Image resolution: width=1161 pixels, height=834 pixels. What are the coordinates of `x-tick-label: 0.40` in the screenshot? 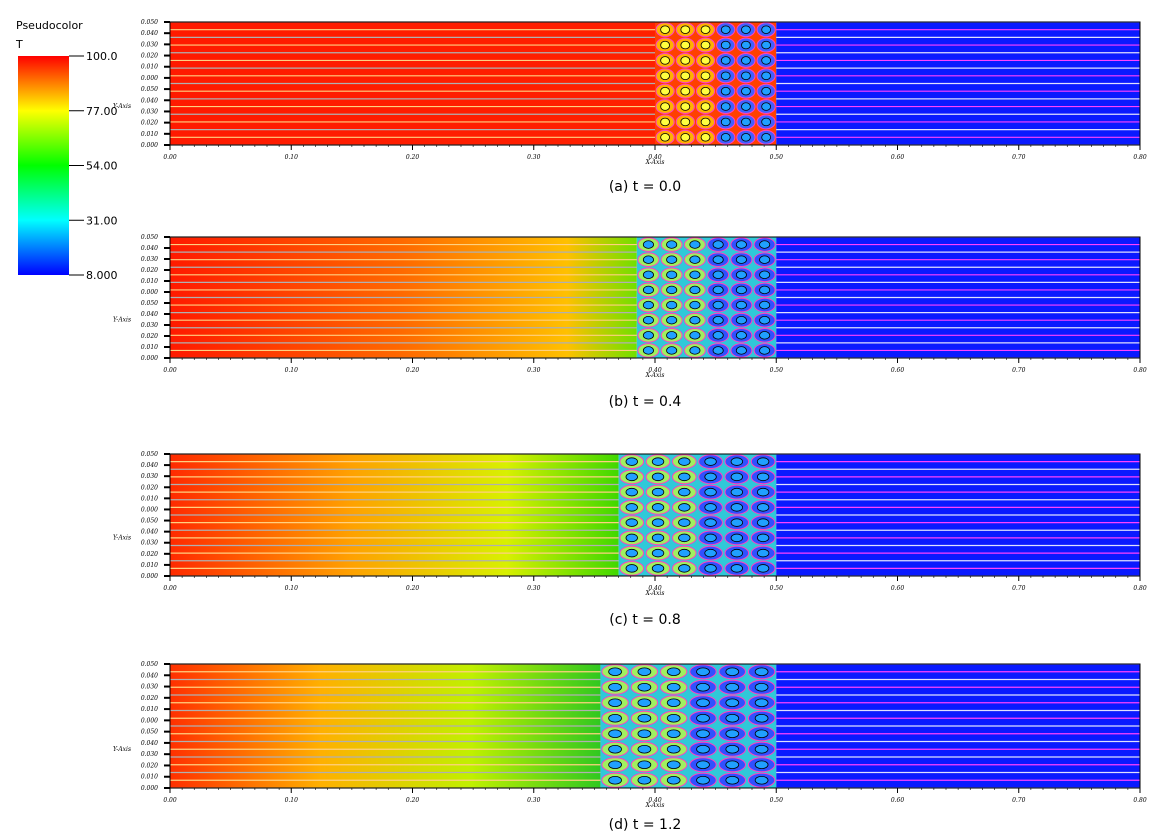 It's located at (655, 370).